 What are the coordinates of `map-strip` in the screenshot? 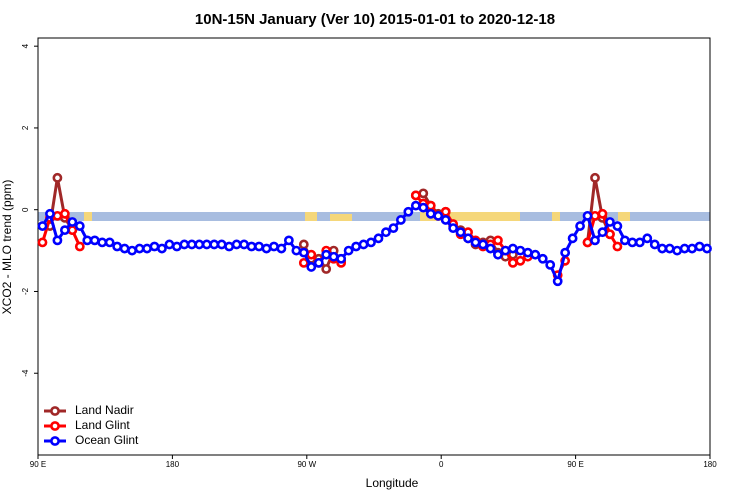 It's located at (374, 216).